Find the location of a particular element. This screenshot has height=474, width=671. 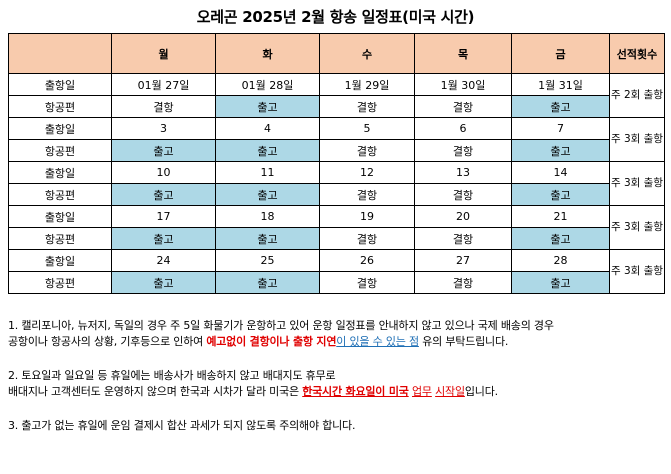

note-emphasis-red-underline: 업무 is located at coordinates (421, 391).